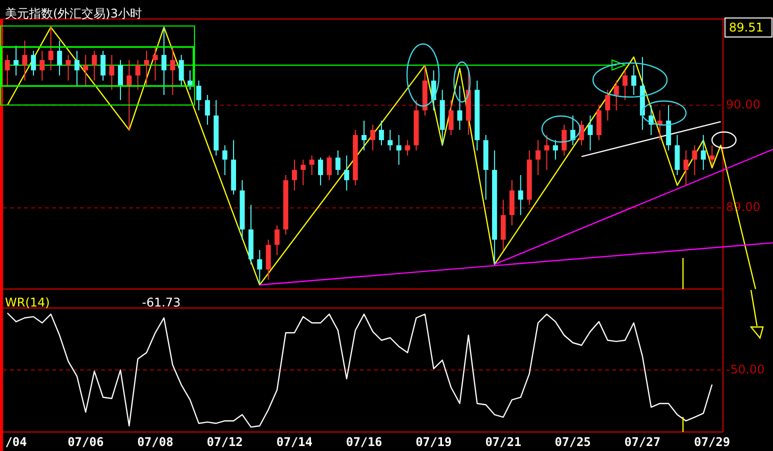 The width and height of the screenshot is (773, 451). Describe the element at coordinates (86, 442) in the screenshot. I see `x-tick-label: 07/06` at that location.